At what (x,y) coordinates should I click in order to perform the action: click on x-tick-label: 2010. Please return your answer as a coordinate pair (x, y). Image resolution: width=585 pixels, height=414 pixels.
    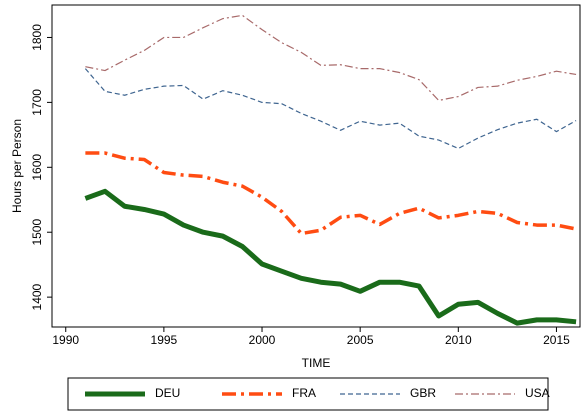
    Looking at the image, I should click on (458, 340).